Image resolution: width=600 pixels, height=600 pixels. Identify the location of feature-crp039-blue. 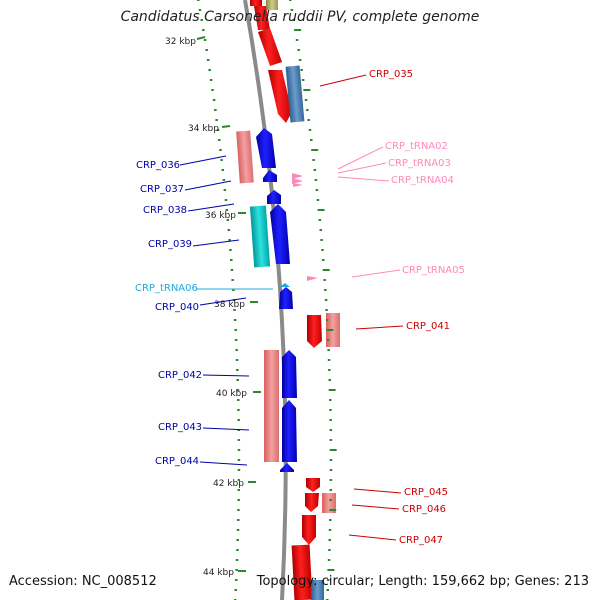
(280, 234).